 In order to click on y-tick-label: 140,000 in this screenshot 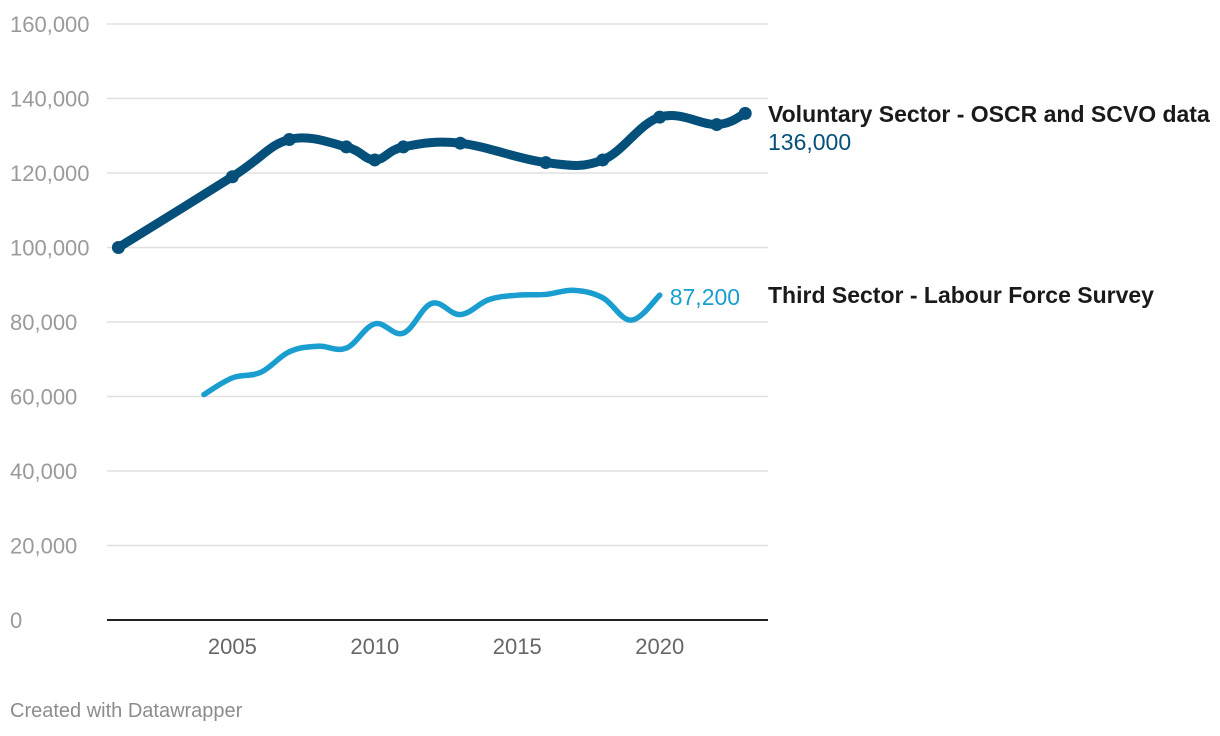, I will do `click(50, 99)`.